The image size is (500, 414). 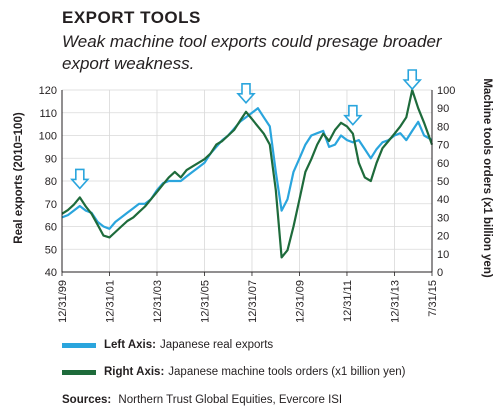 What do you see at coordinates (48, 91) in the screenshot?
I see `y-tick-label-left: 120` at bounding box center [48, 91].